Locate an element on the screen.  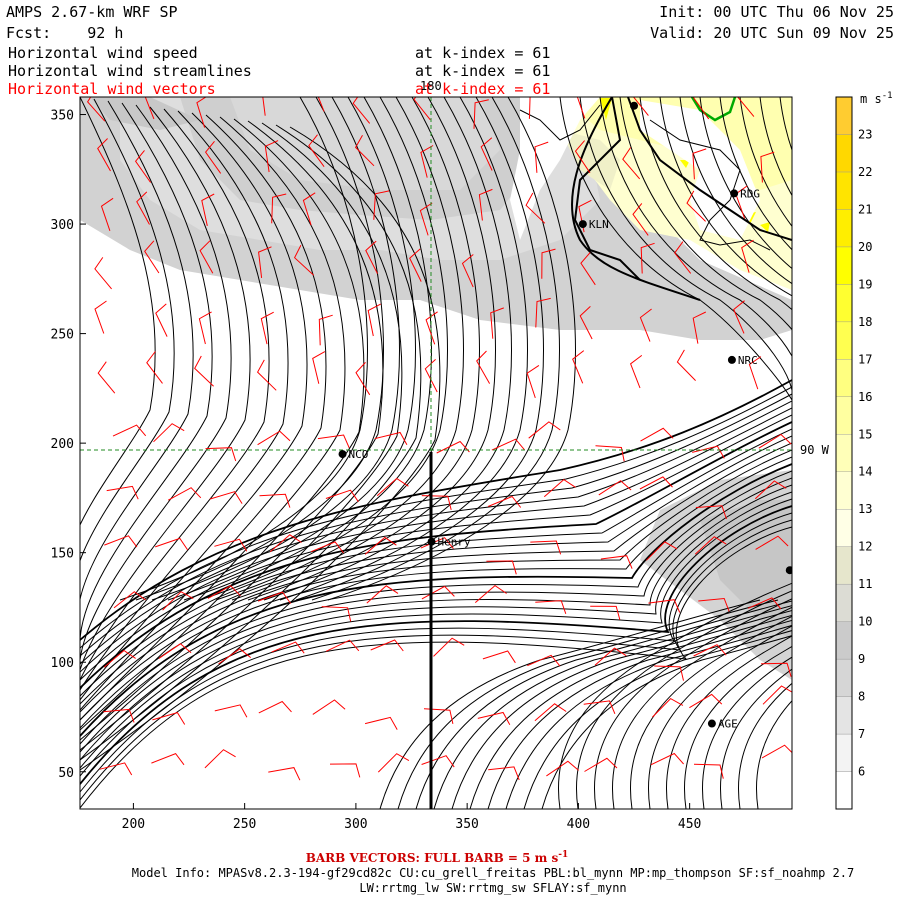
colorbar-label: 6 is located at coordinates (861, 772).